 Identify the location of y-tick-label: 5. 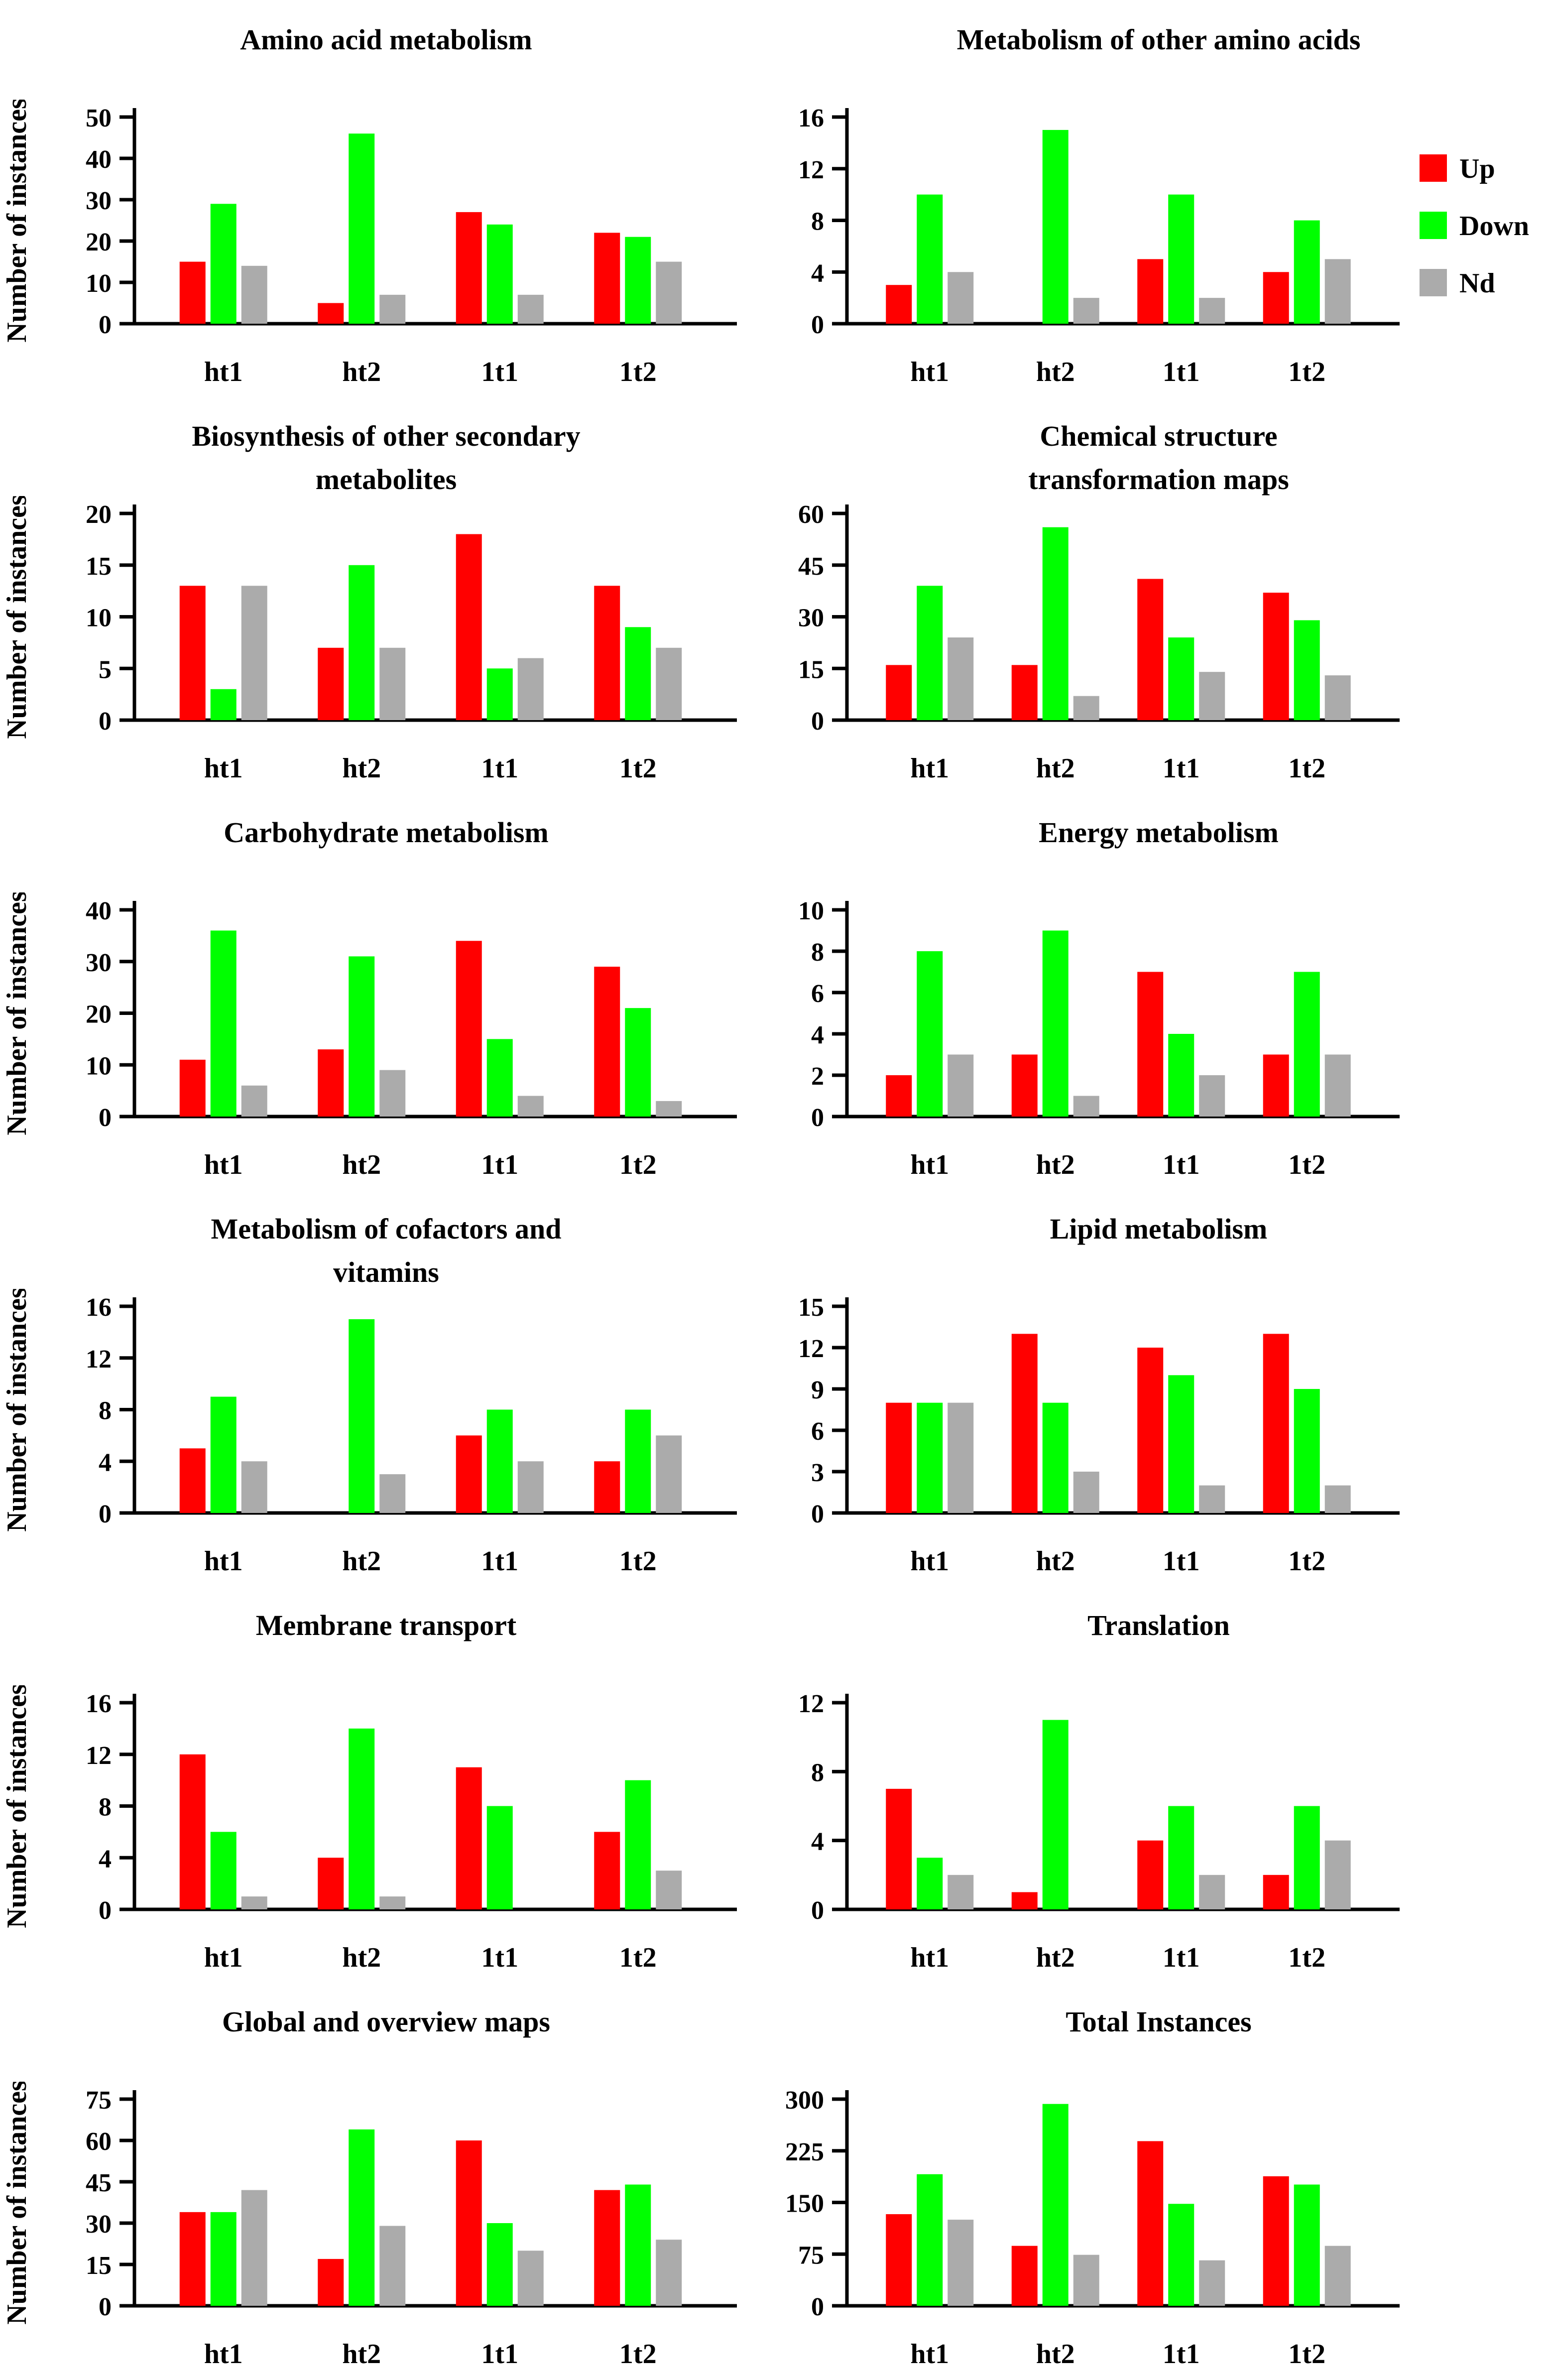
(105, 669).